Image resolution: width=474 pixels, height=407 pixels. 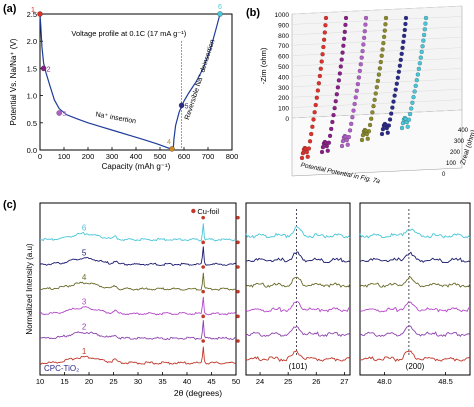 I want to click on y-axis-label: Normalized Intensity (a.u), so click(x=29, y=288).